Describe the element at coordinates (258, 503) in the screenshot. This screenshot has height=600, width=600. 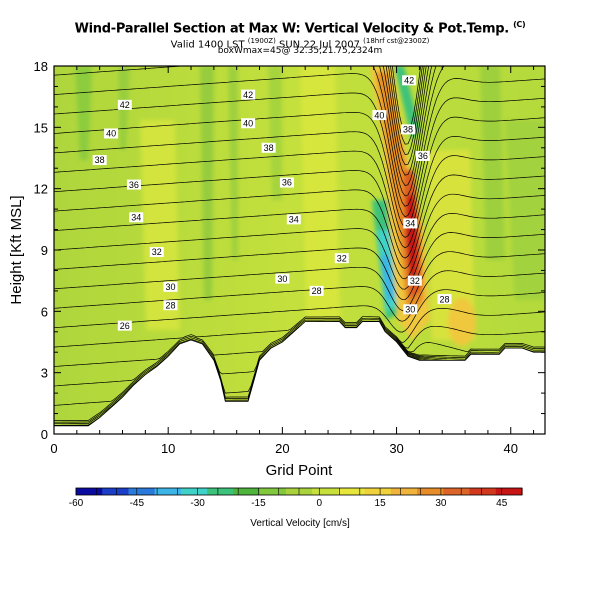
I see `colorbar-tick-label: -15` at that location.